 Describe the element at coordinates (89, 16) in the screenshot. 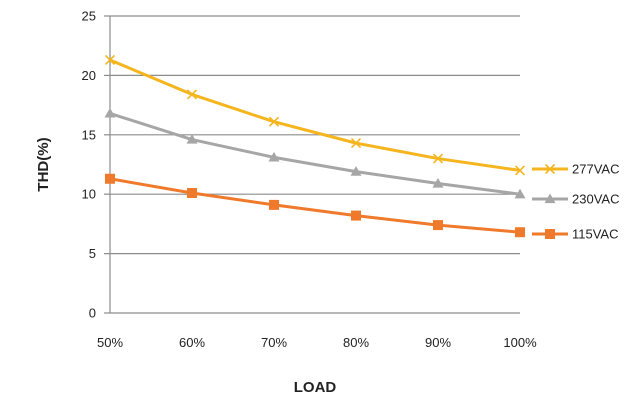

I see `y-tick-label: 25` at that location.